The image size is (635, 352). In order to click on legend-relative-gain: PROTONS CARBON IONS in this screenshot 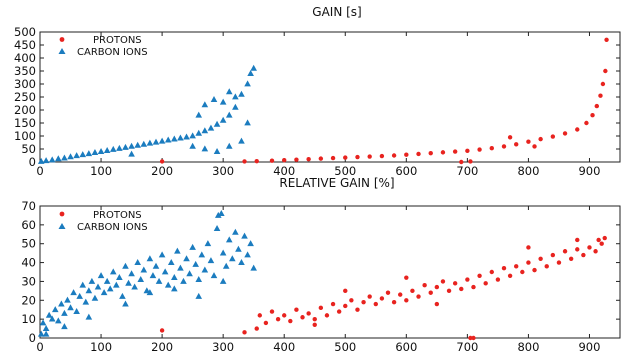, I will do `click(103, 221)`.